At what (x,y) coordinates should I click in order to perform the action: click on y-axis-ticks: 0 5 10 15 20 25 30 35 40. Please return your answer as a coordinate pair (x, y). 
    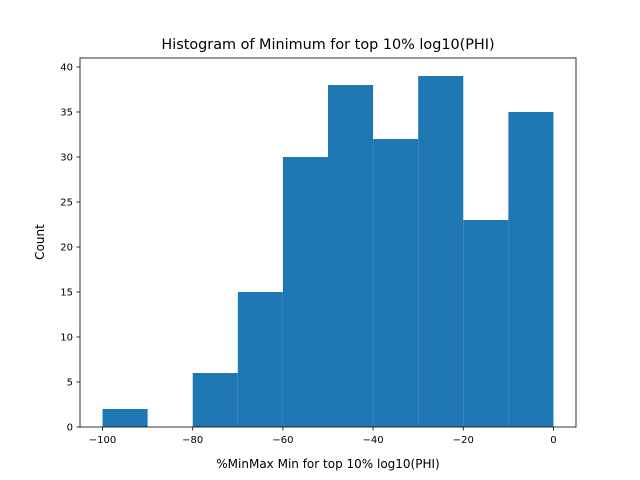
    Looking at the image, I should click on (70, 248).